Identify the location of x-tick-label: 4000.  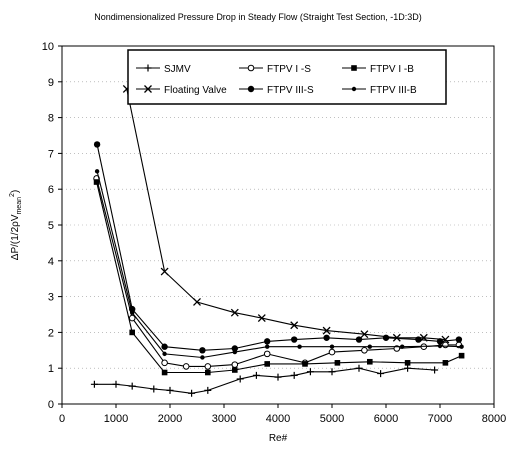
(278, 419).